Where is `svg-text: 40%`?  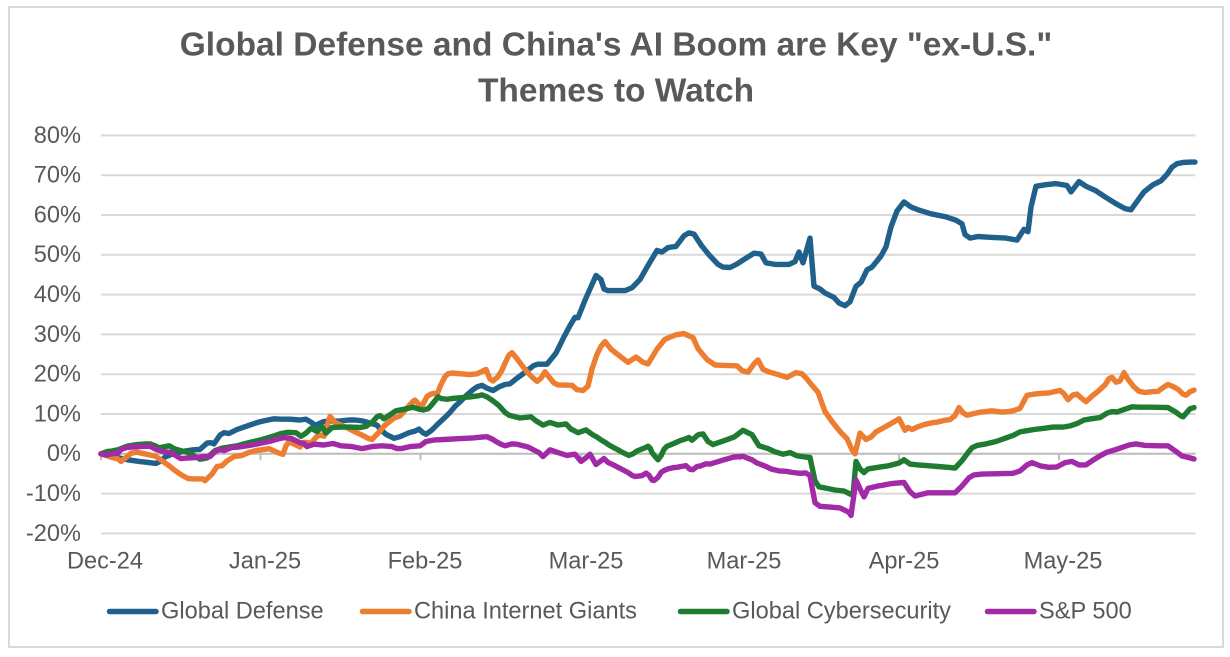
svg-text: 40% is located at coordinates (57, 295).